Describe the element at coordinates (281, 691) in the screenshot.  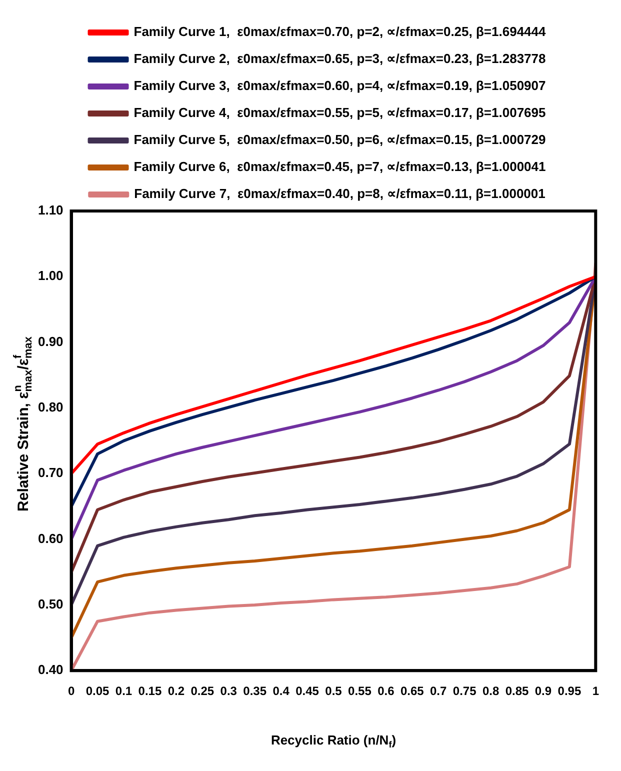
I see `x-tick-label: 0.4` at that location.